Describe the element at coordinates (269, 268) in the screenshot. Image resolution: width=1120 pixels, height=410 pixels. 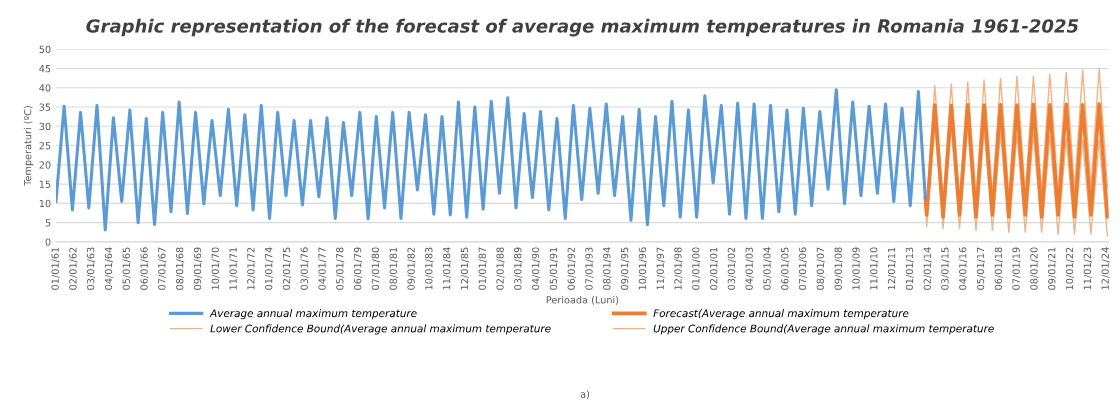
I see `x-tick-label: 01/01/74` at that location.